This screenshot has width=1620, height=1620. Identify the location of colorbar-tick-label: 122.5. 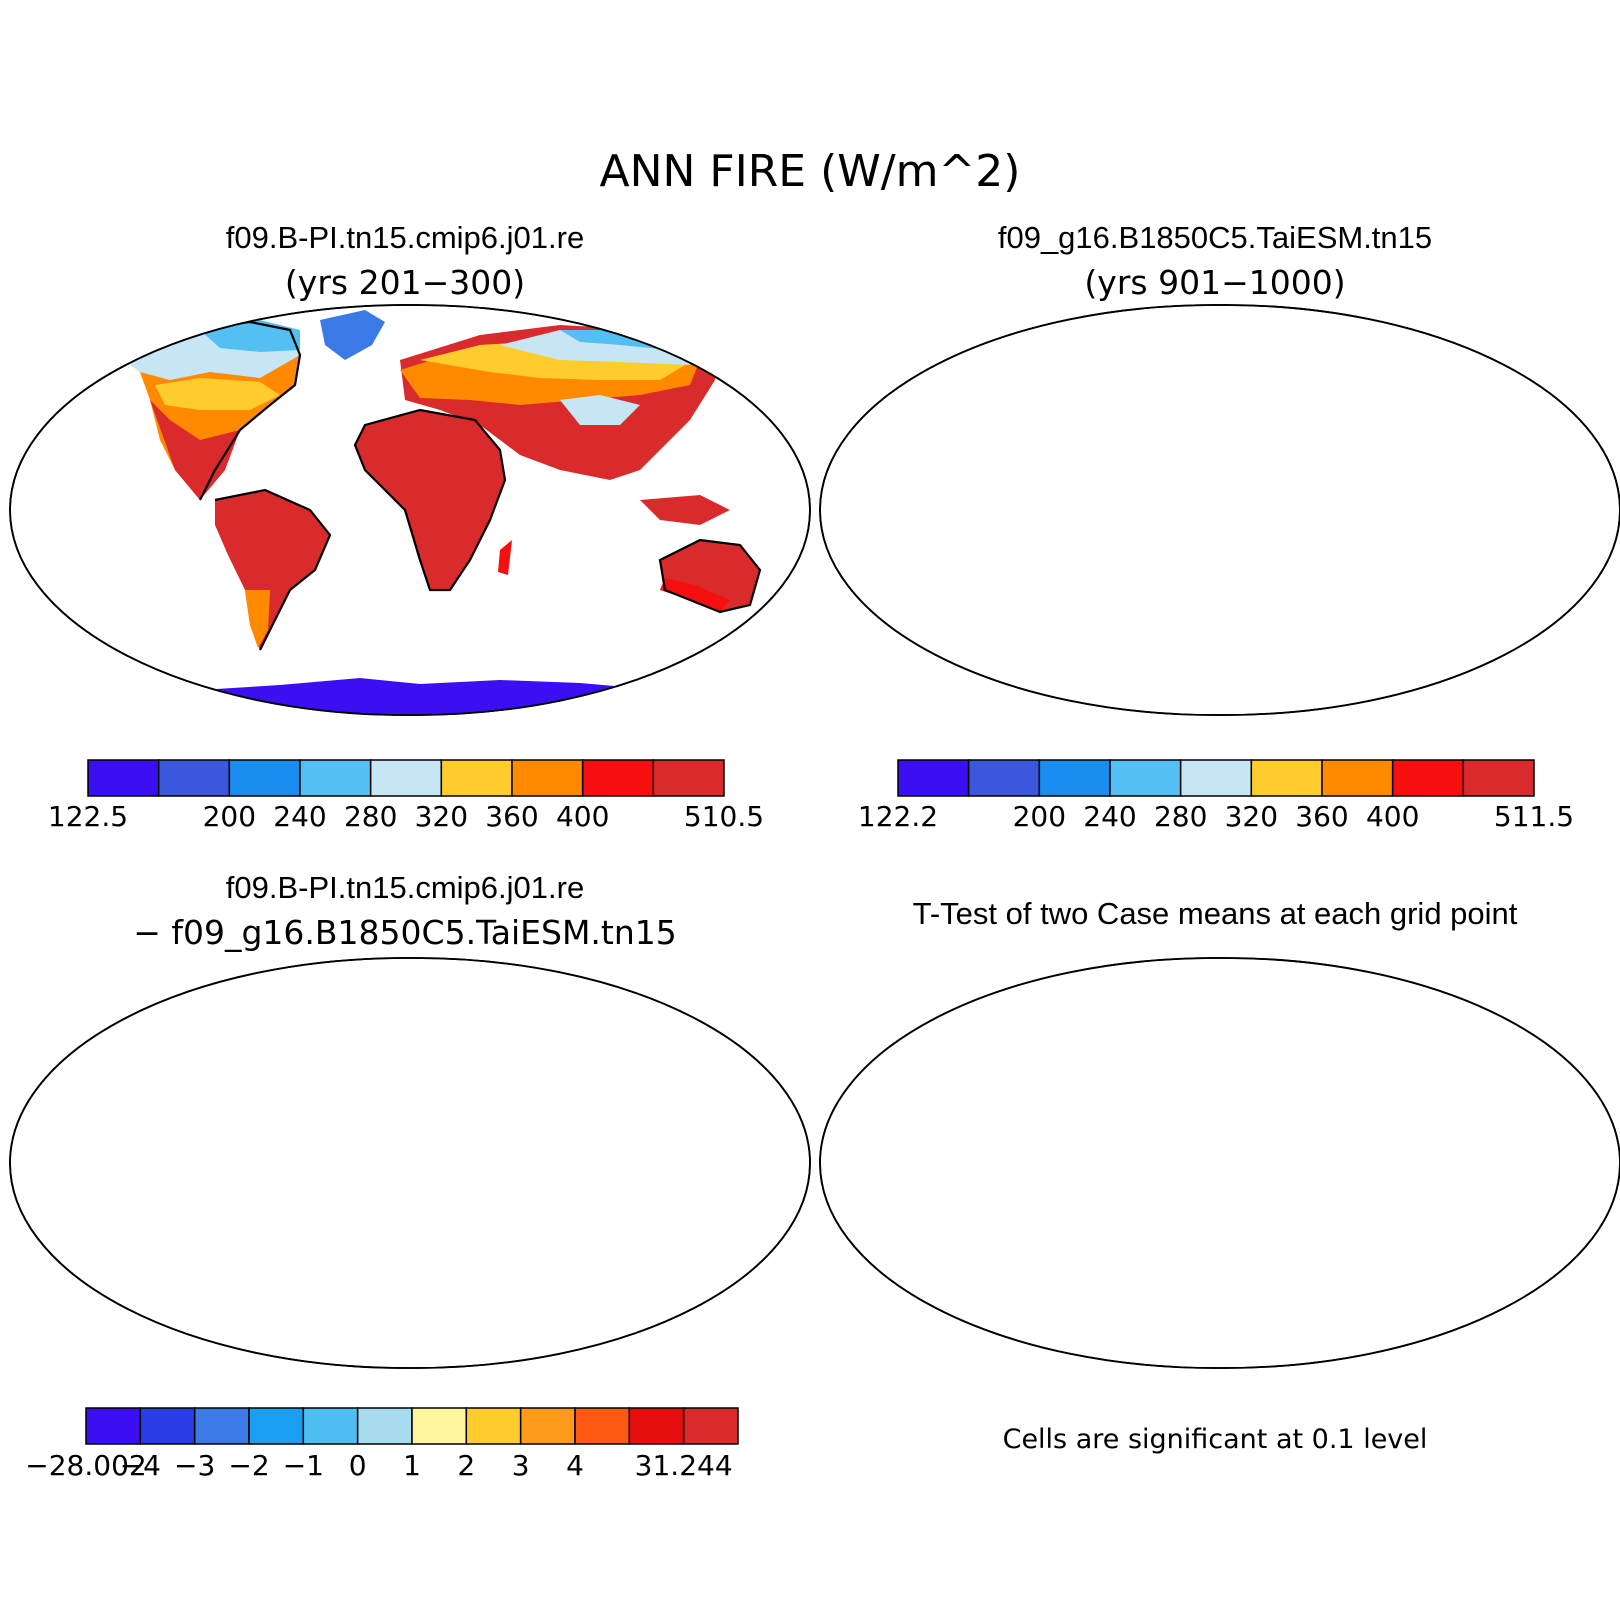
(88, 816).